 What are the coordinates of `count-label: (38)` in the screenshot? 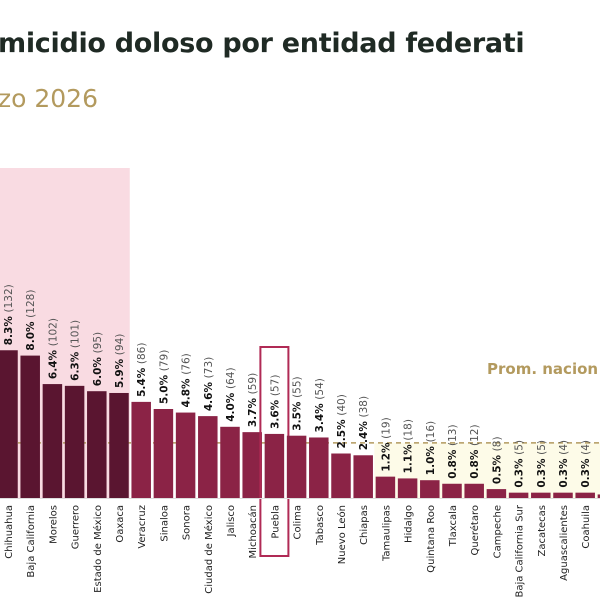 It's located at (364, 407).